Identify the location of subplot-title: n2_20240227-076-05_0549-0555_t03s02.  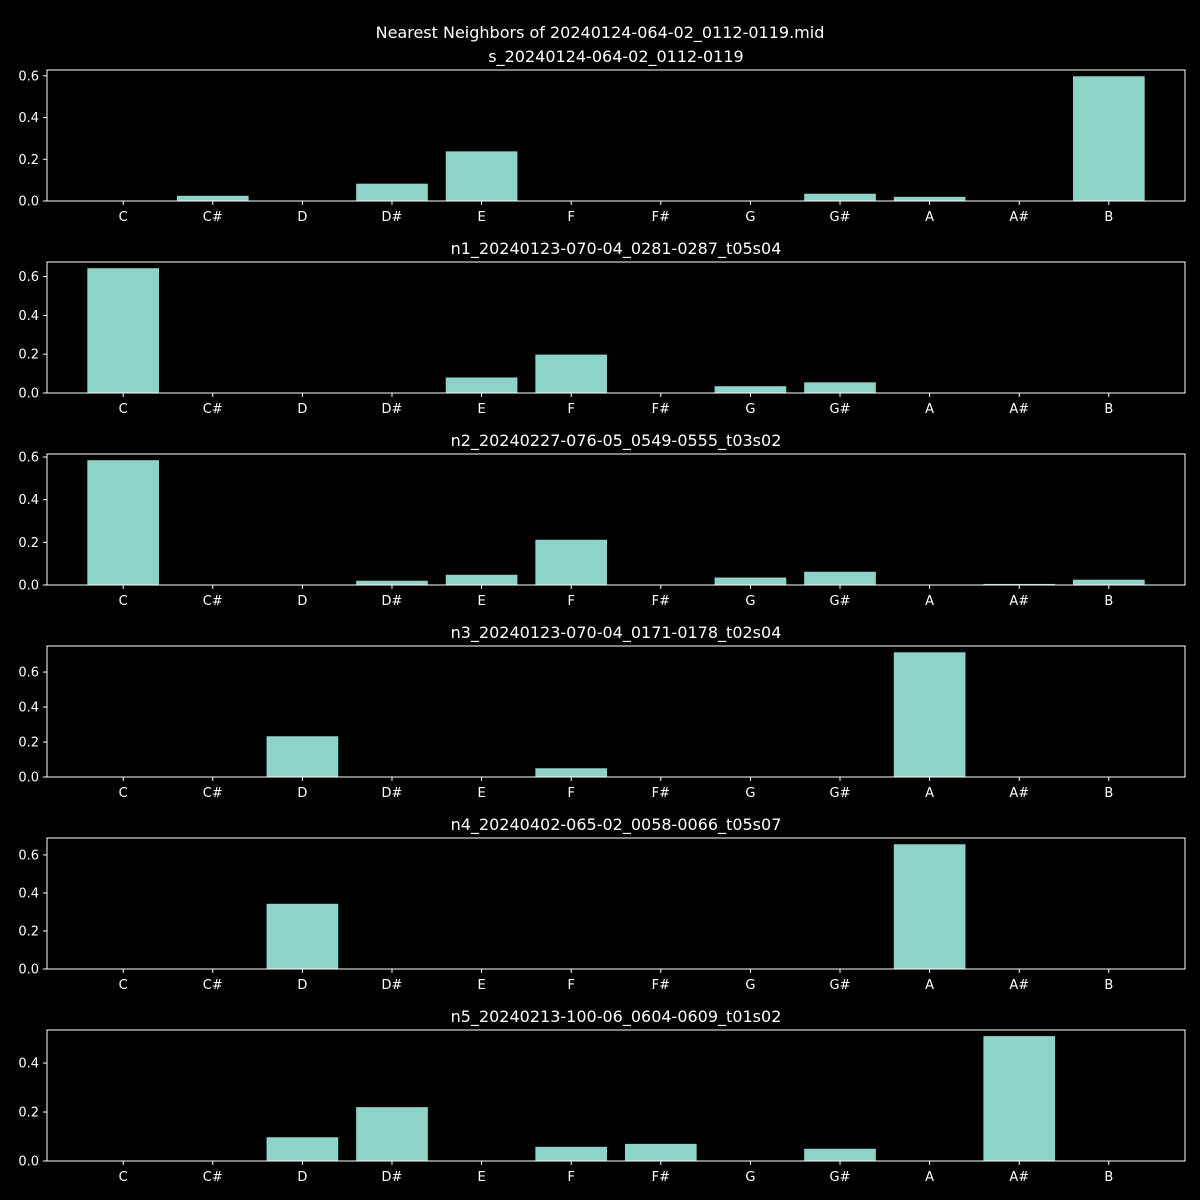
(616, 441).